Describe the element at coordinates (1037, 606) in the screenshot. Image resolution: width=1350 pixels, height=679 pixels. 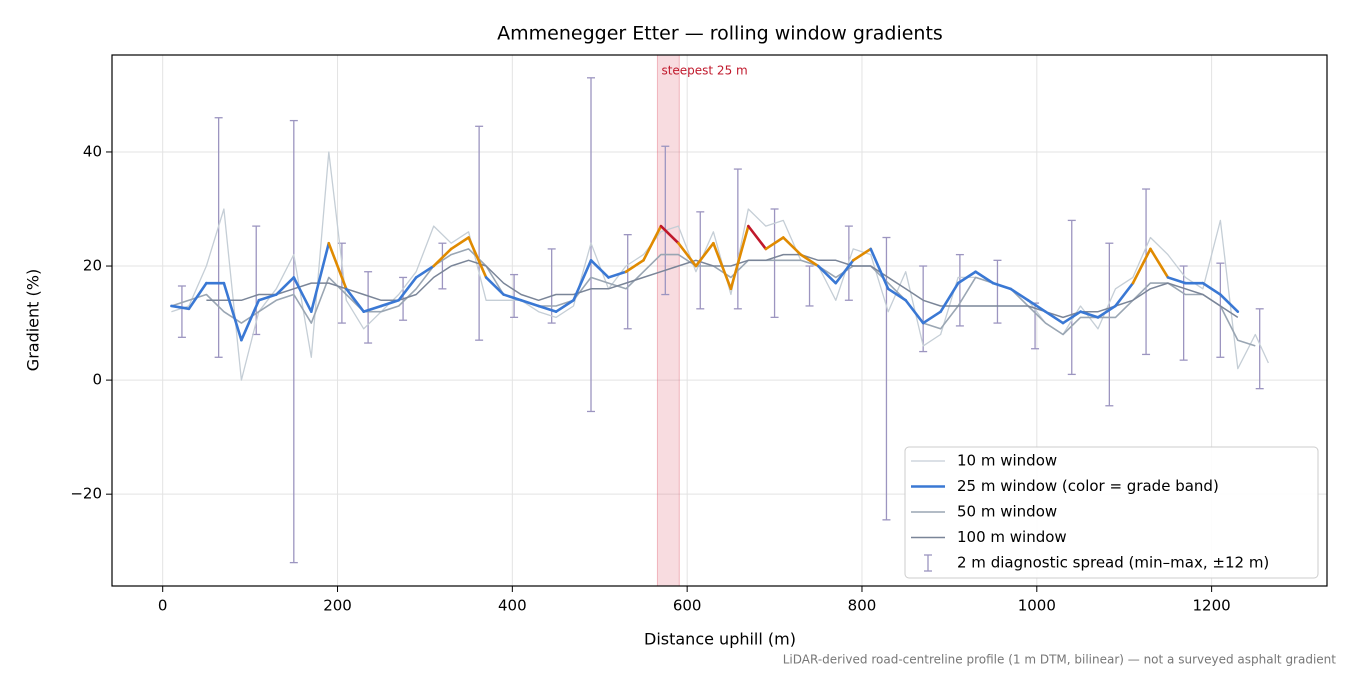
I see `x-tick-label: 1000` at that location.